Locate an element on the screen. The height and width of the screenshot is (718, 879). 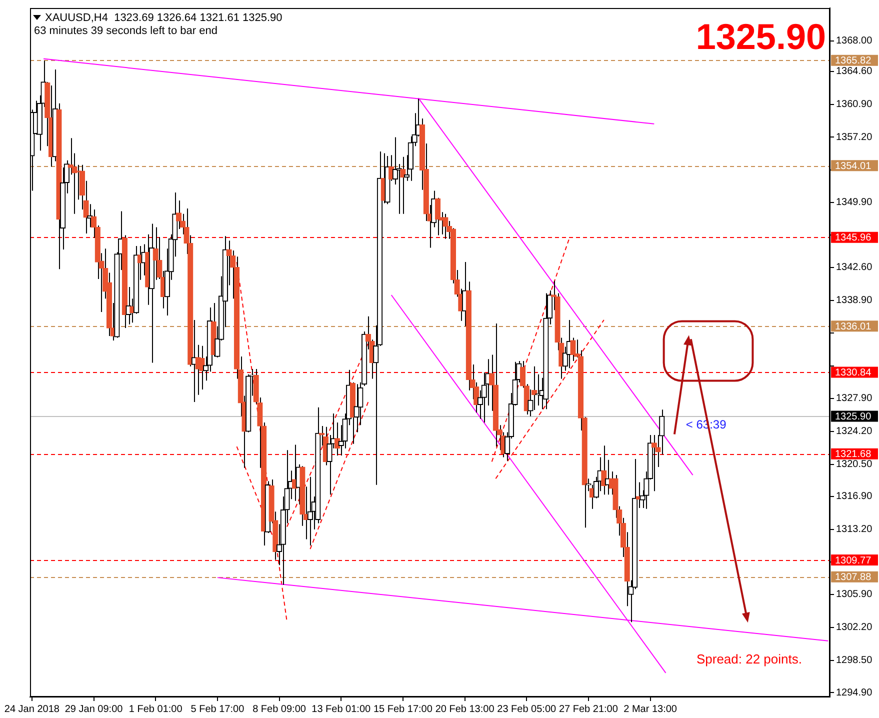
y-tick-label: 1338.90 is located at coordinates (854, 300).